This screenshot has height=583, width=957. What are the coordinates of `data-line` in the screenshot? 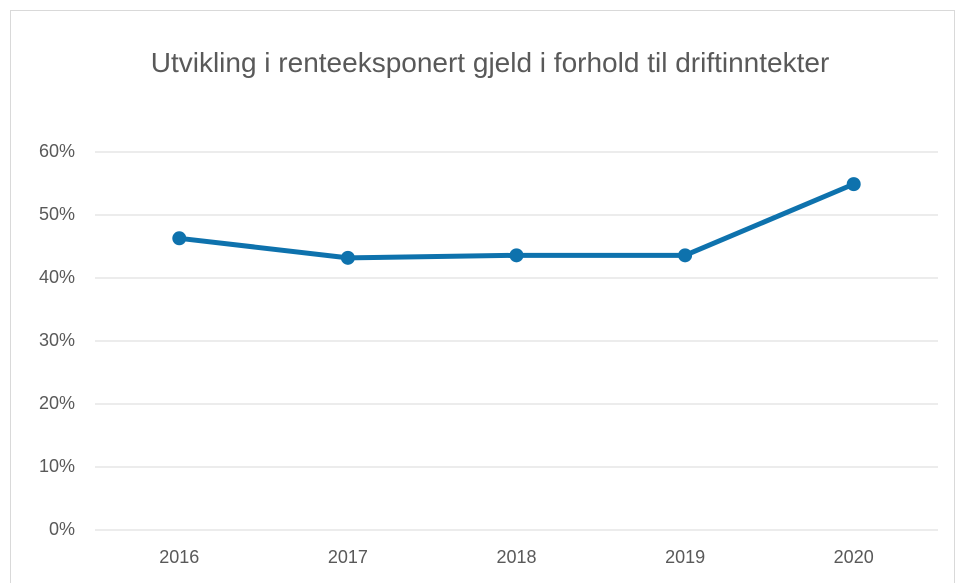 It's located at (517, 221).